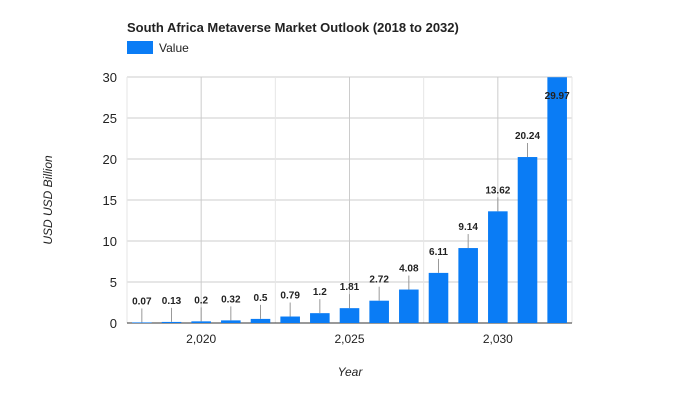 This screenshot has height=400, width=700. What do you see at coordinates (498, 339) in the screenshot?
I see `x-tick-label: 2,030` at bounding box center [498, 339].